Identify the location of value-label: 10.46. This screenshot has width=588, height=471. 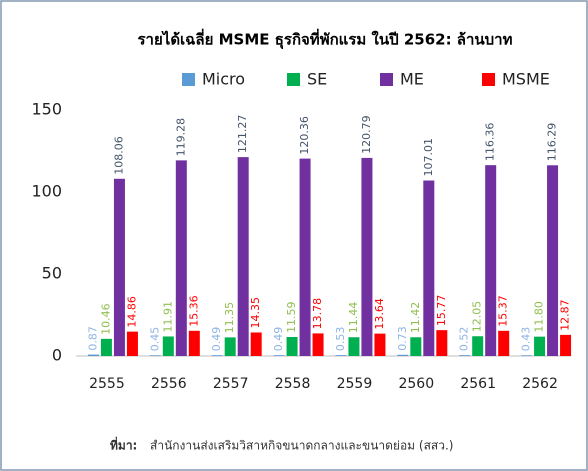
(105, 319).